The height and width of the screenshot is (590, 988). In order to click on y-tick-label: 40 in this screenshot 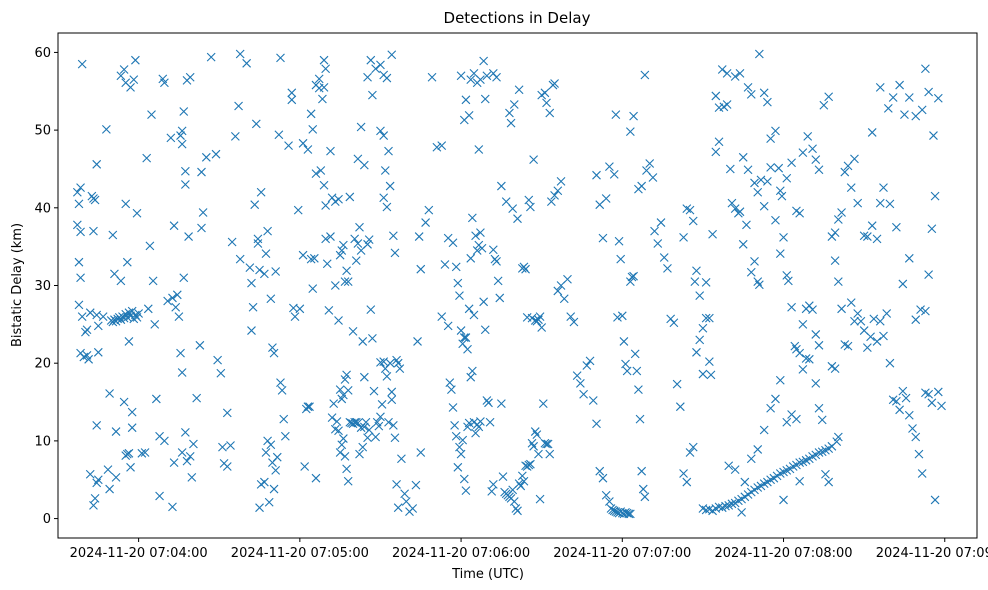, I will do `click(42, 208)`.